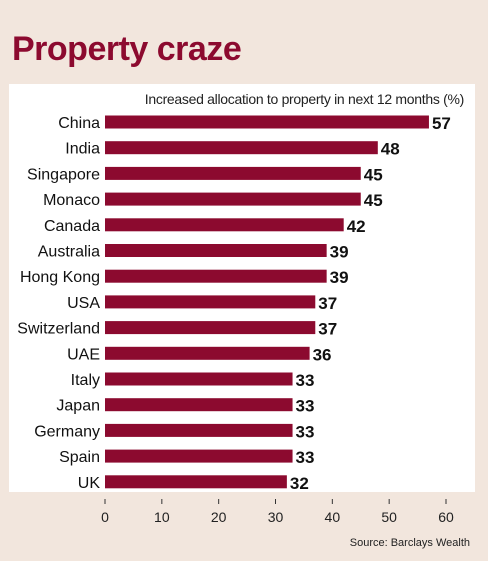 Image resolution: width=488 pixels, height=561 pixels. What do you see at coordinates (89, 483) in the screenshot?
I see `category-label-uk: UK` at bounding box center [89, 483].